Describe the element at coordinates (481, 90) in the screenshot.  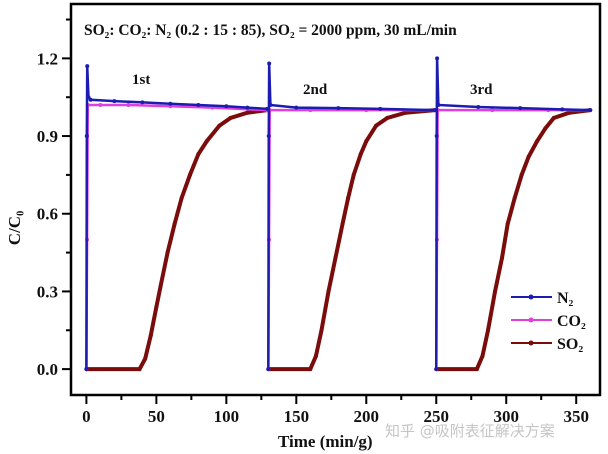
I see `cycle-label-3: 3rd` at that location.